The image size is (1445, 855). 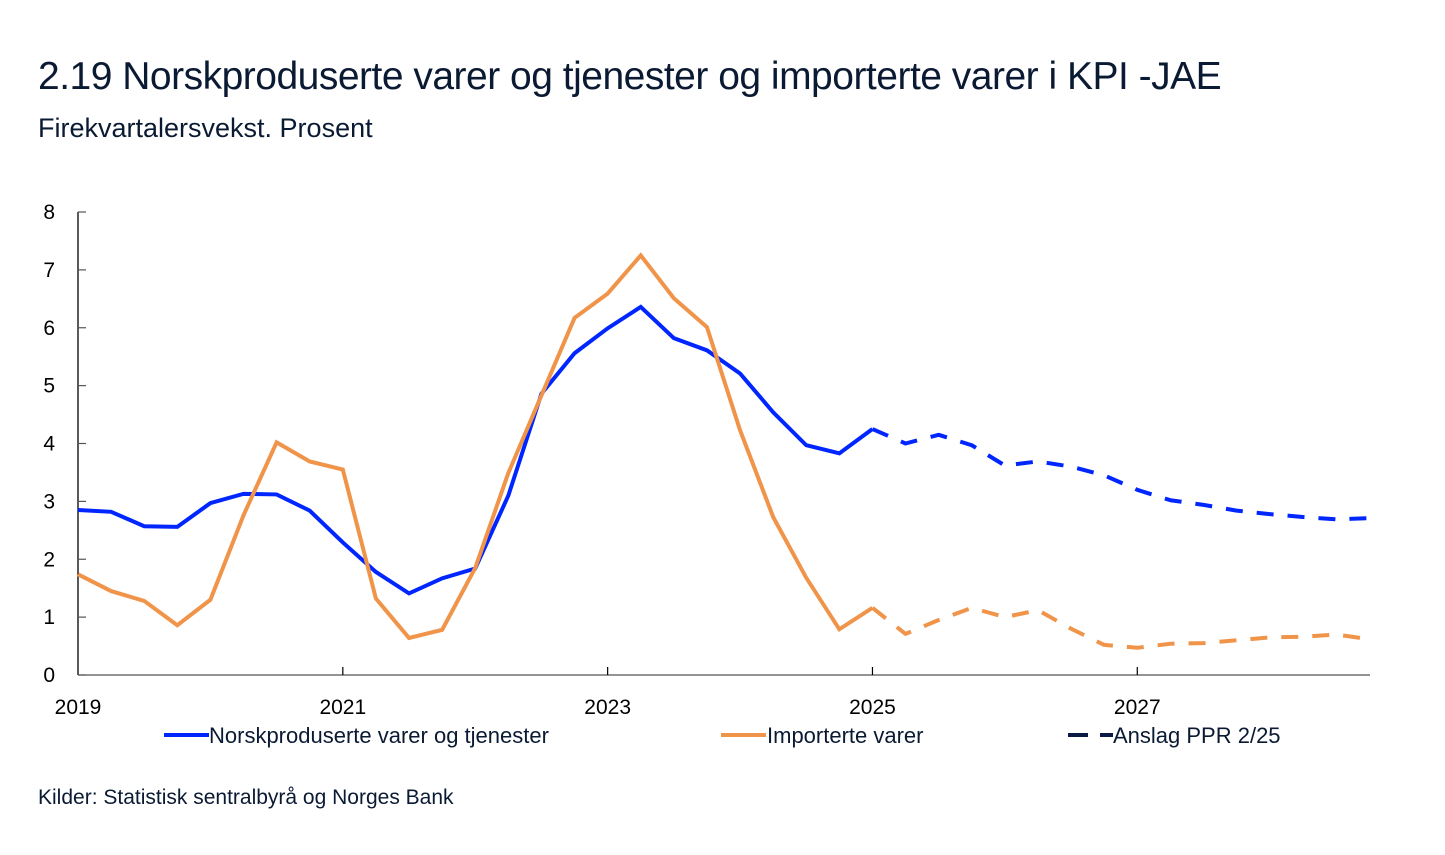 What do you see at coordinates (872, 707) in the screenshot?
I see `x-tick-label: 2025` at bounding box center [872, 707].